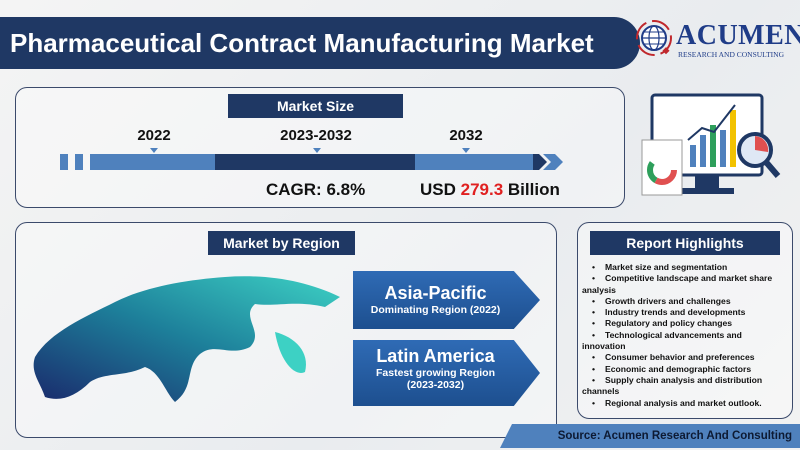  I want to click on list-item: Regulatory and policy changes, so click(684, 323).